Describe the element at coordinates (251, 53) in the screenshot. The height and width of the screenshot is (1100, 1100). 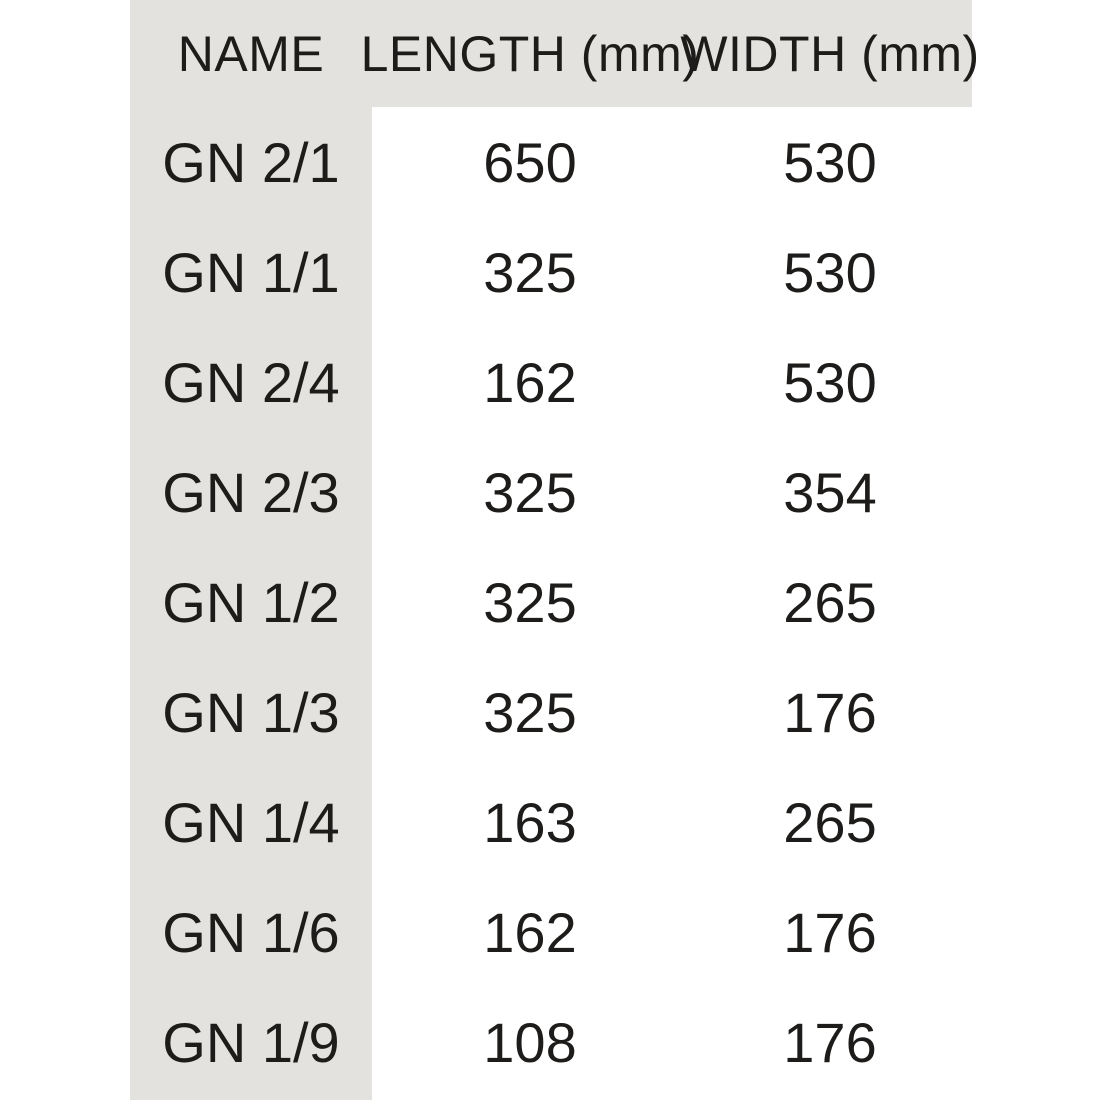
I see `column-header-name: NAME` at that location.